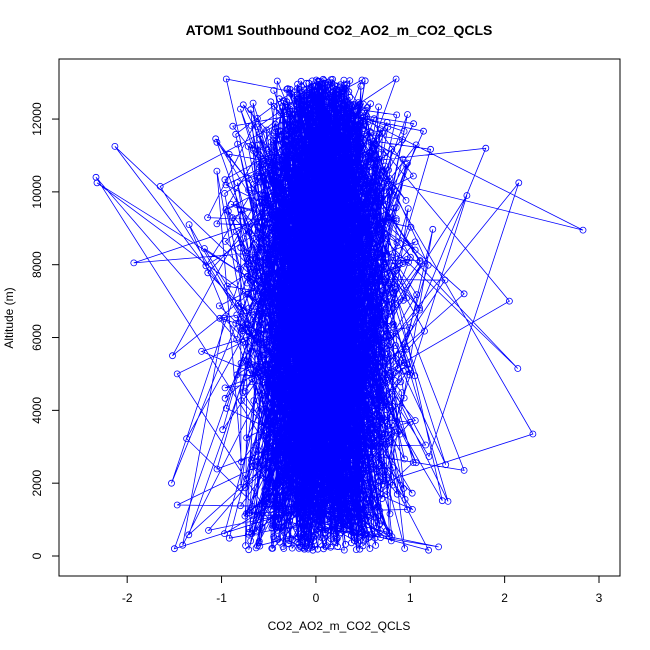 The image size is (650, 650). Describe the element at coordinates (37, 119) in the screenshot. I see `y-tick-label: 12000` at that location.